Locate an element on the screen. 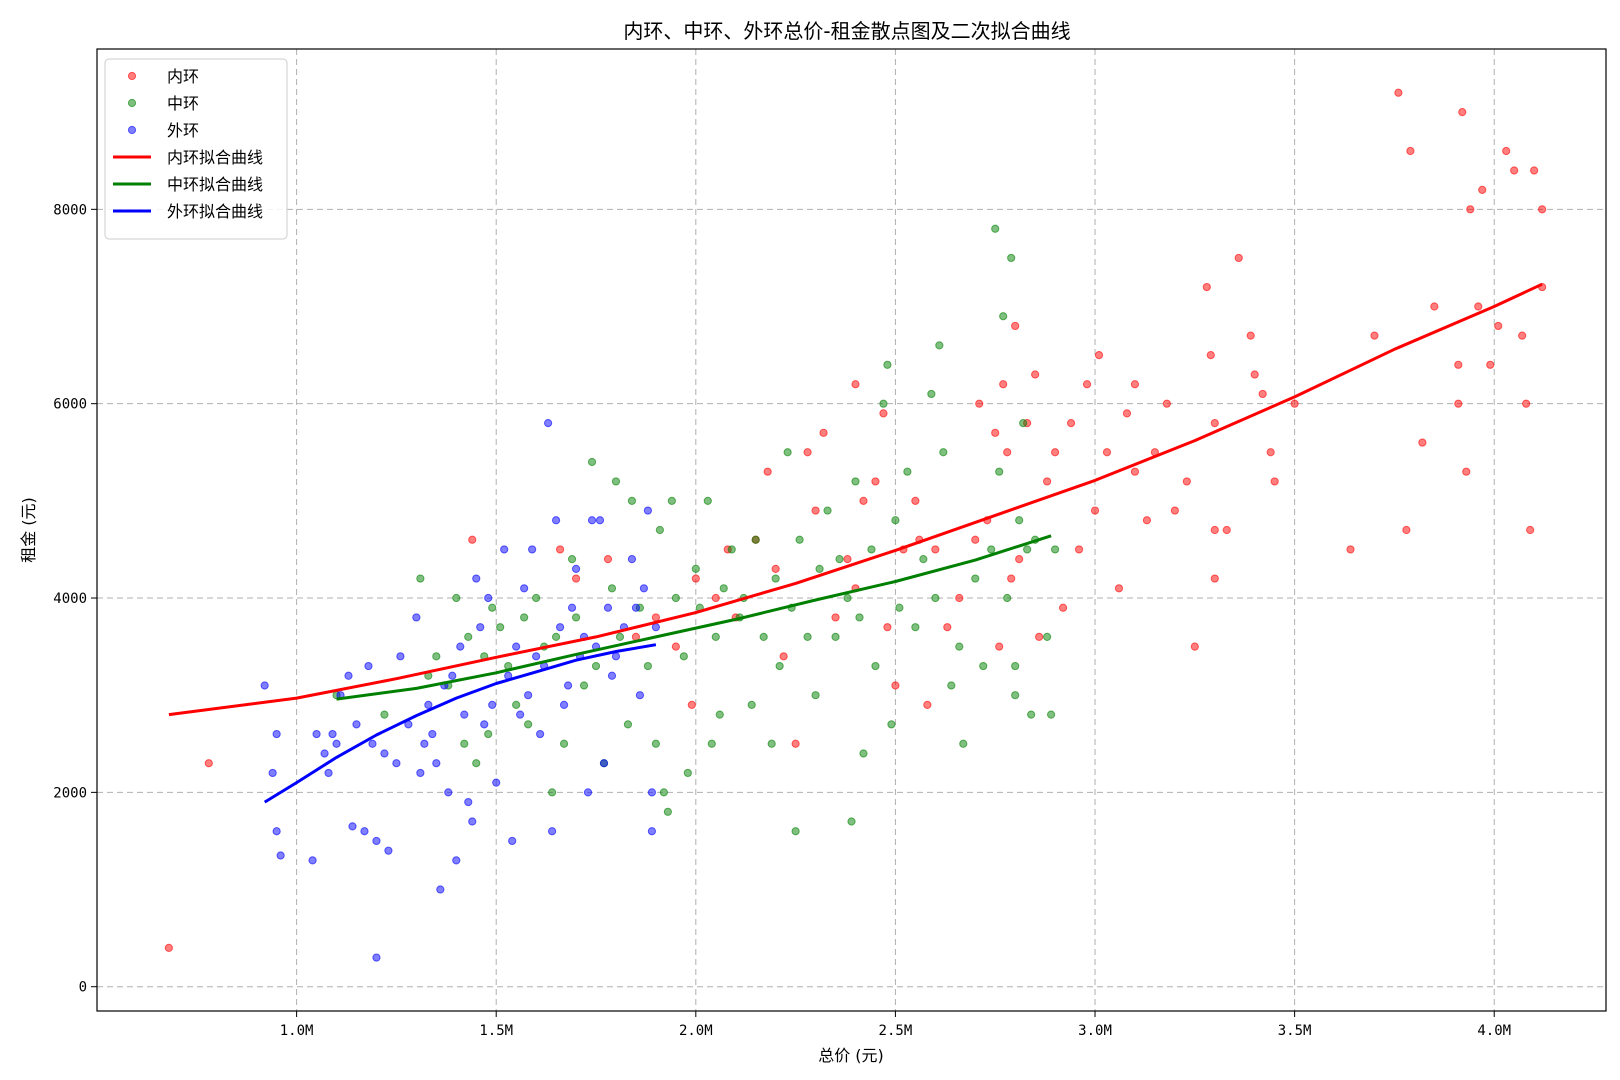  legend-label: 外环拟合曲线 is located at coordinates (215, 211).